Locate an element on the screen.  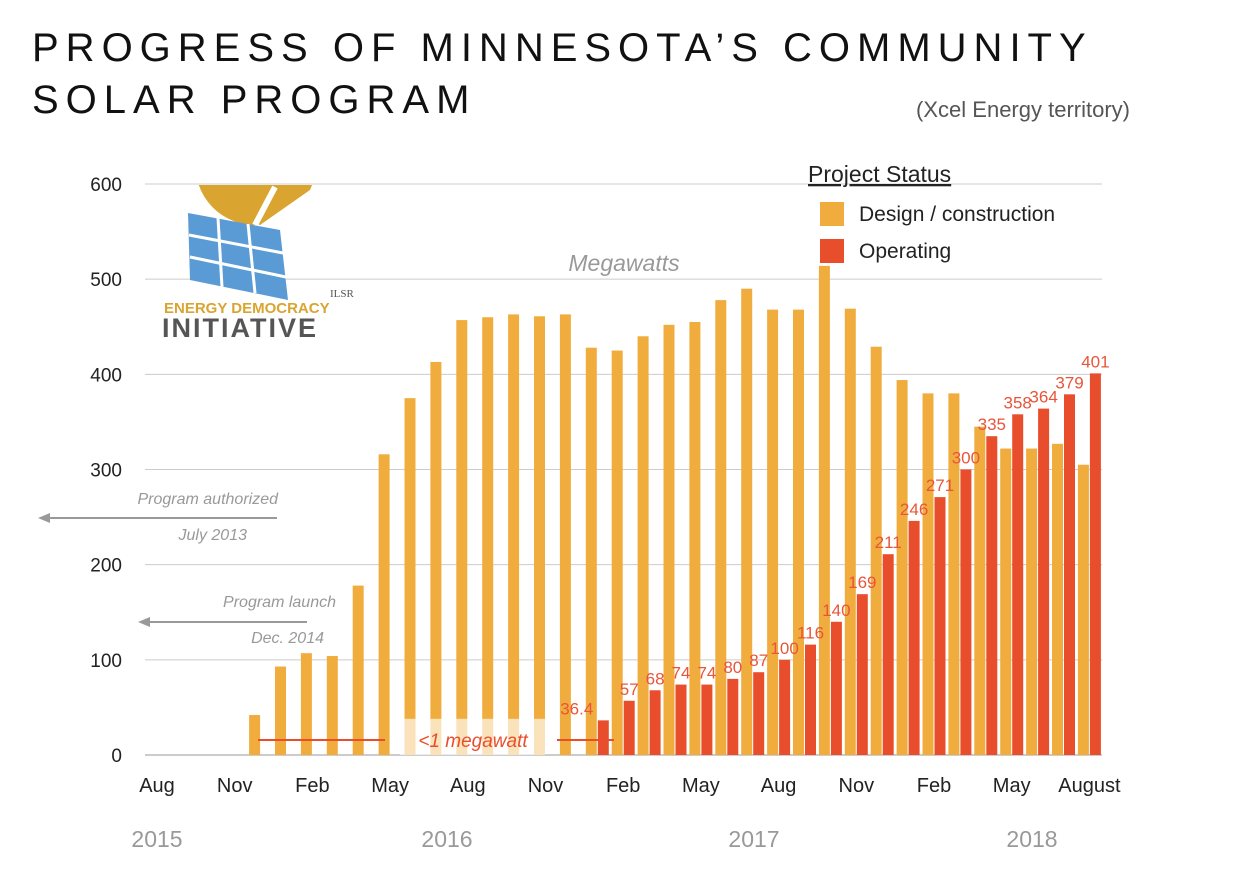
small-capacity-highlight is located at coordinates (472, 736).